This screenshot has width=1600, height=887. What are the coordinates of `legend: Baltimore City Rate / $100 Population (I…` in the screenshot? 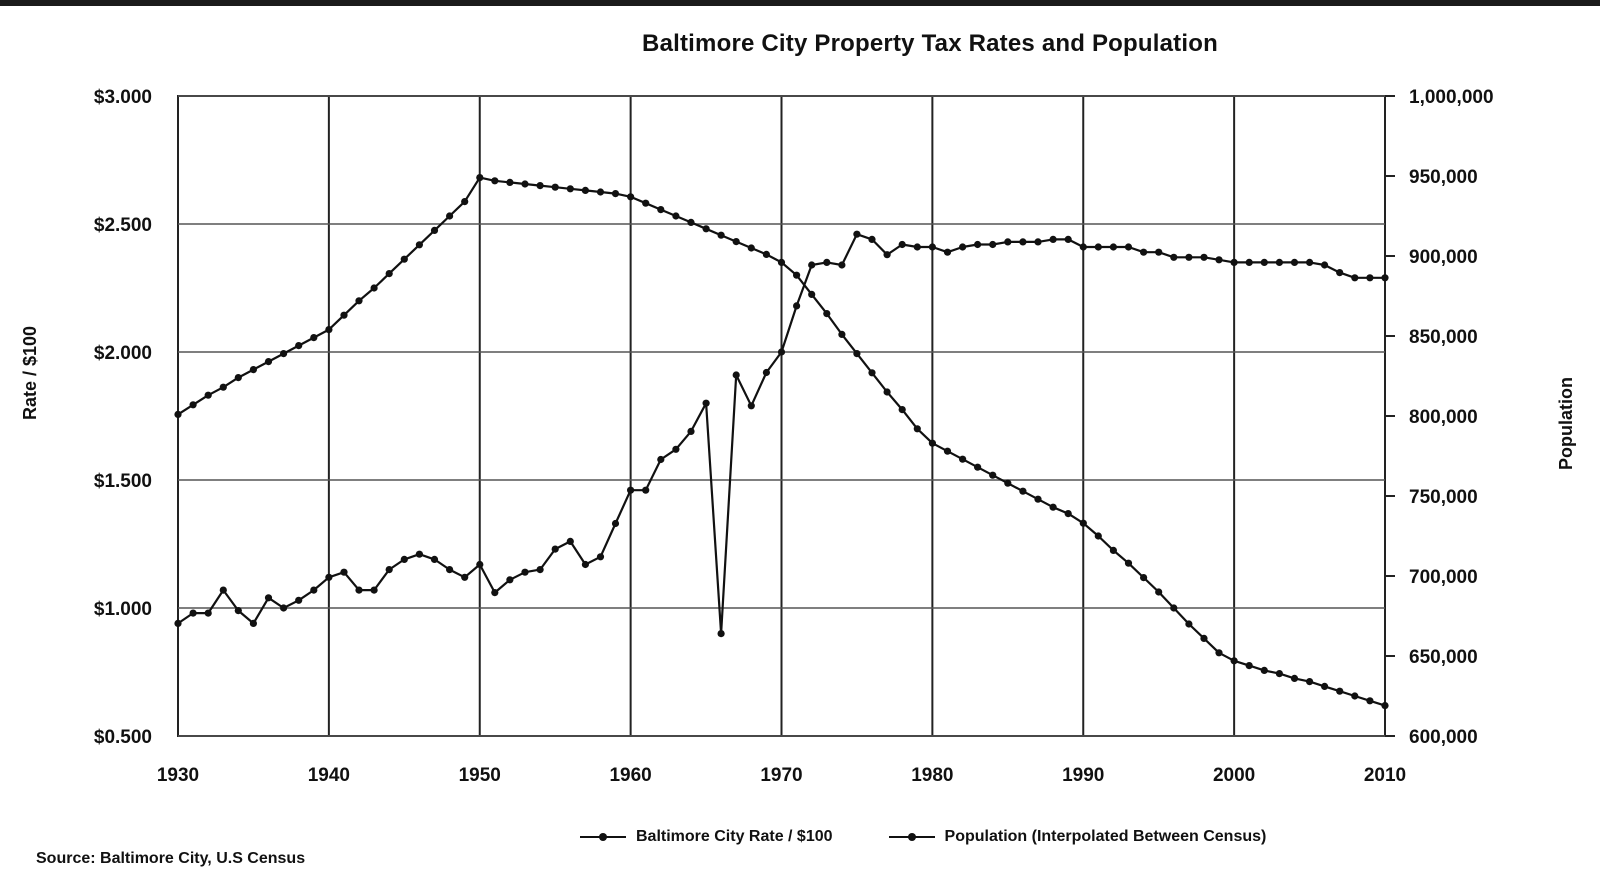 It's located at (923, 837).